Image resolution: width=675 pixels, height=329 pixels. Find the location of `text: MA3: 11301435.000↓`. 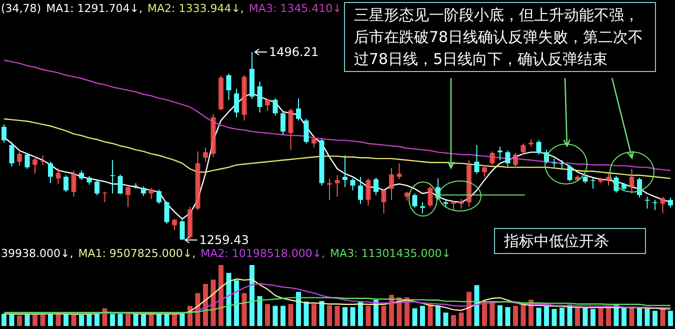

text: MA3: 11301435.000↓ is located at coordinates (390, 253).